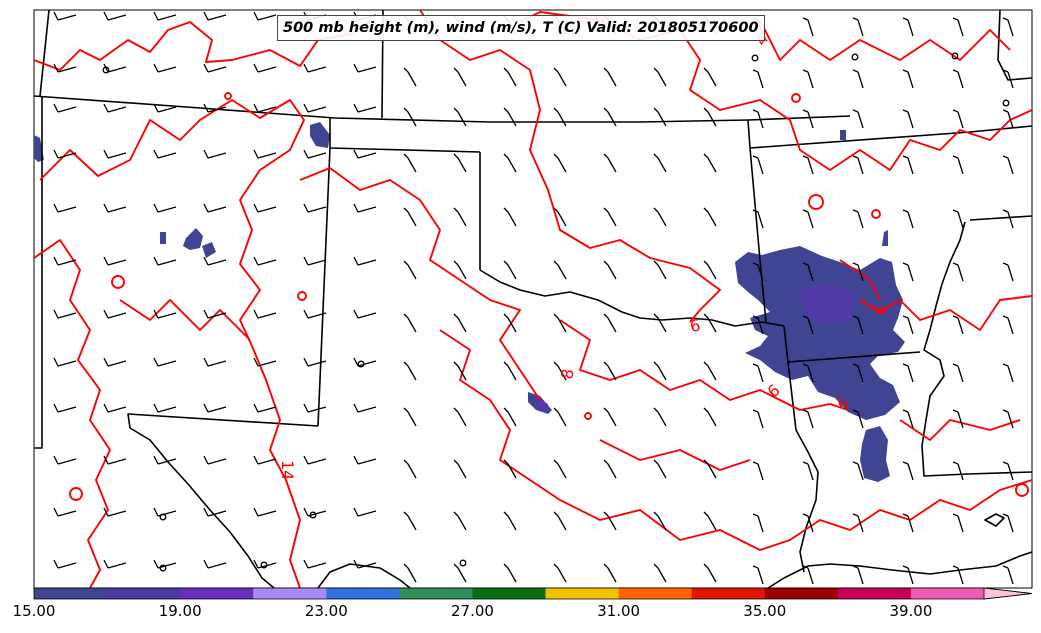 The height and width of the screenshot is (633, 1041). What do you see at coordinates (697, 346) in the screenshot?
I see `shaded-precip-core` at bounding box center [697, 346].